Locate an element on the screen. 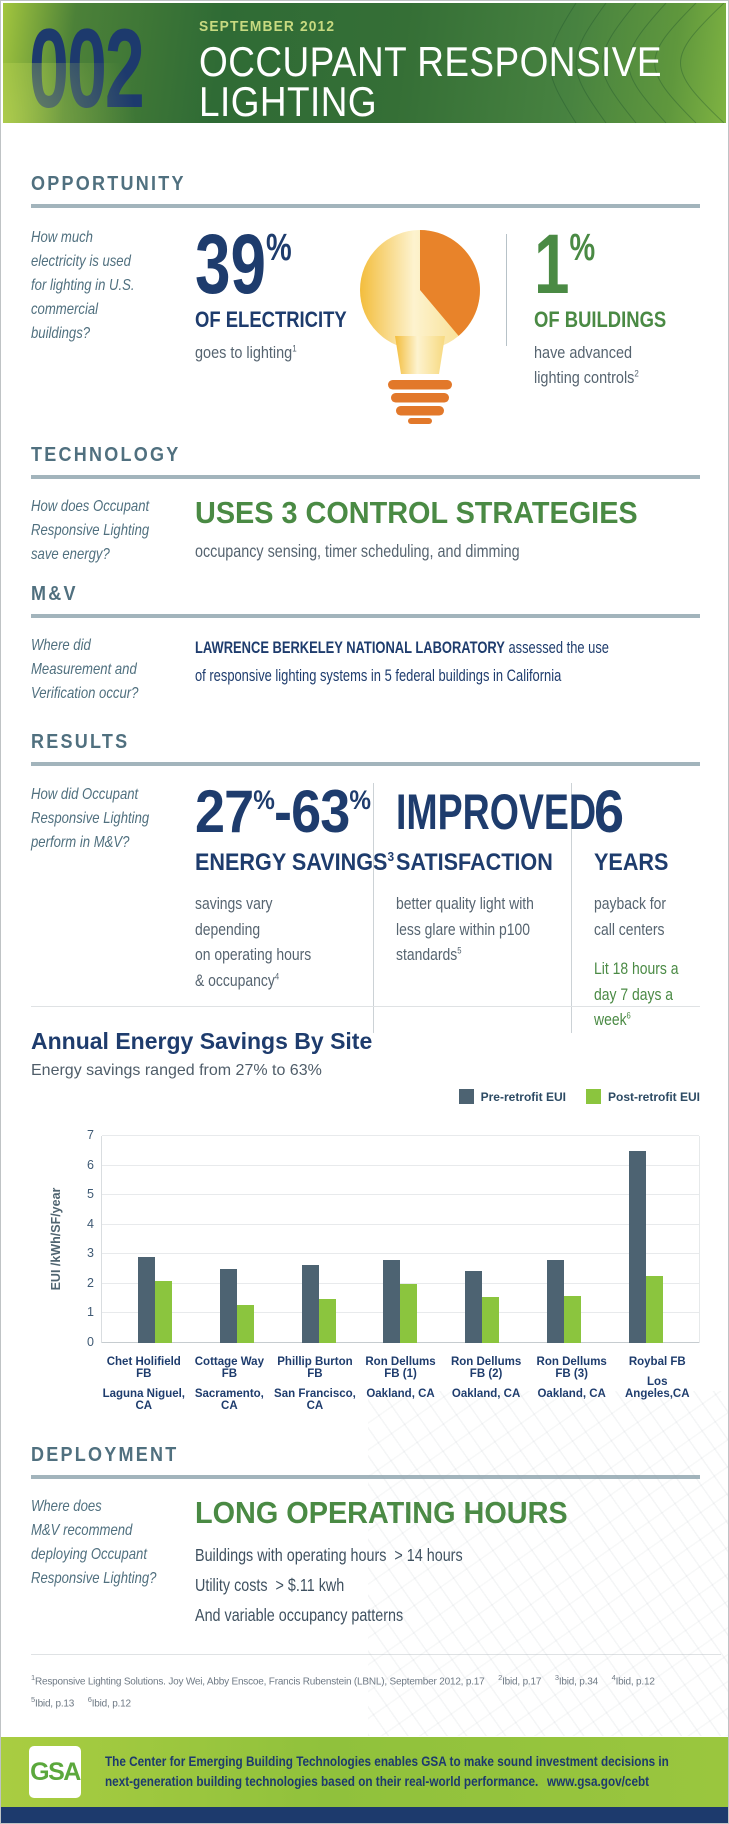 This screenshot has height=1824, width=729. page-title-line2: LIGHTING is located at coordinates (288, 101).